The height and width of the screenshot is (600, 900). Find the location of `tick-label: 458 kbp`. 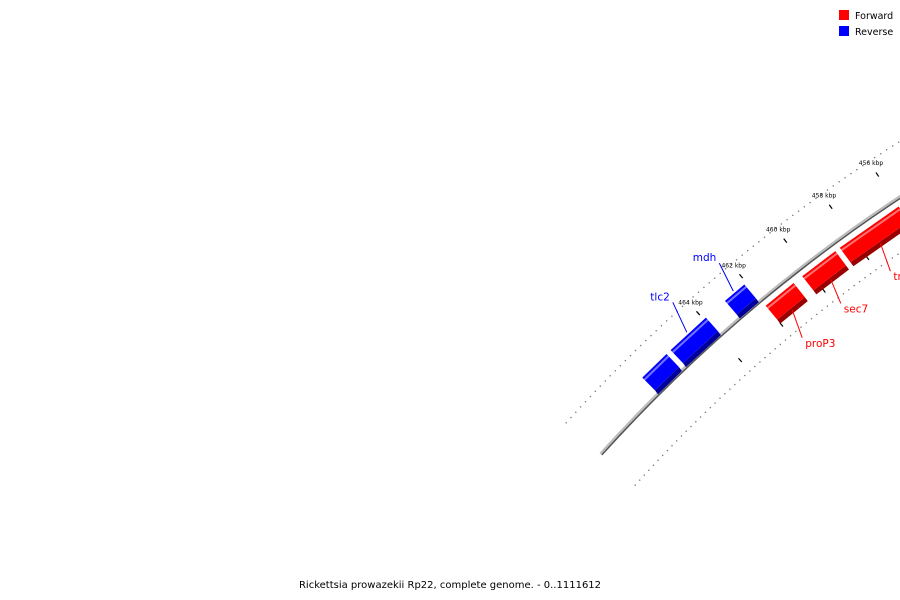

tick-label: 458 kbp is located at coordinates (824, 195).